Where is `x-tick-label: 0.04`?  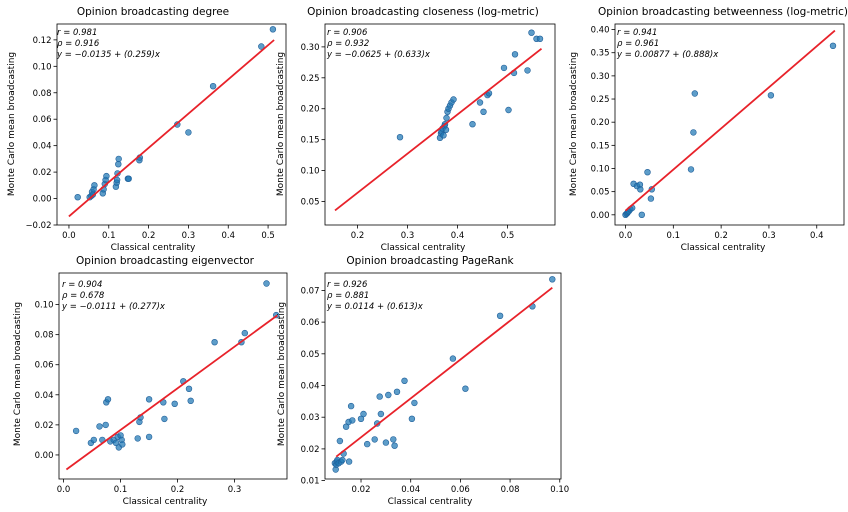
x-tick-label: 0.04 is located at coordinates (410, 490).